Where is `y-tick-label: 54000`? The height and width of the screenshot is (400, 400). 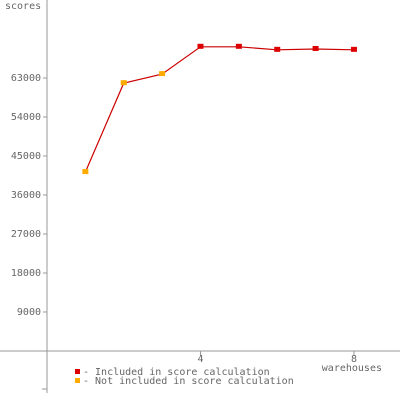
y-tick-label: 54000 is located at coordinates (26, 117).